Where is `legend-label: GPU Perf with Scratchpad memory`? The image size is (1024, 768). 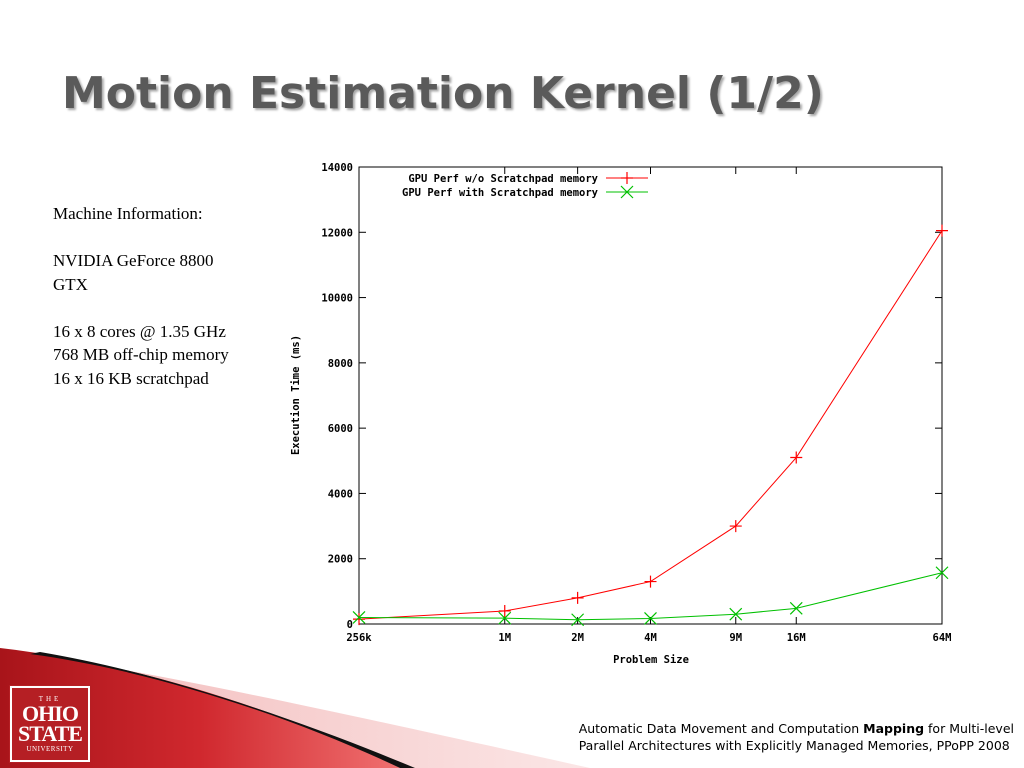
legend-label: GPU Perf with Scratchpad memory is located at coordinates (500, 193).